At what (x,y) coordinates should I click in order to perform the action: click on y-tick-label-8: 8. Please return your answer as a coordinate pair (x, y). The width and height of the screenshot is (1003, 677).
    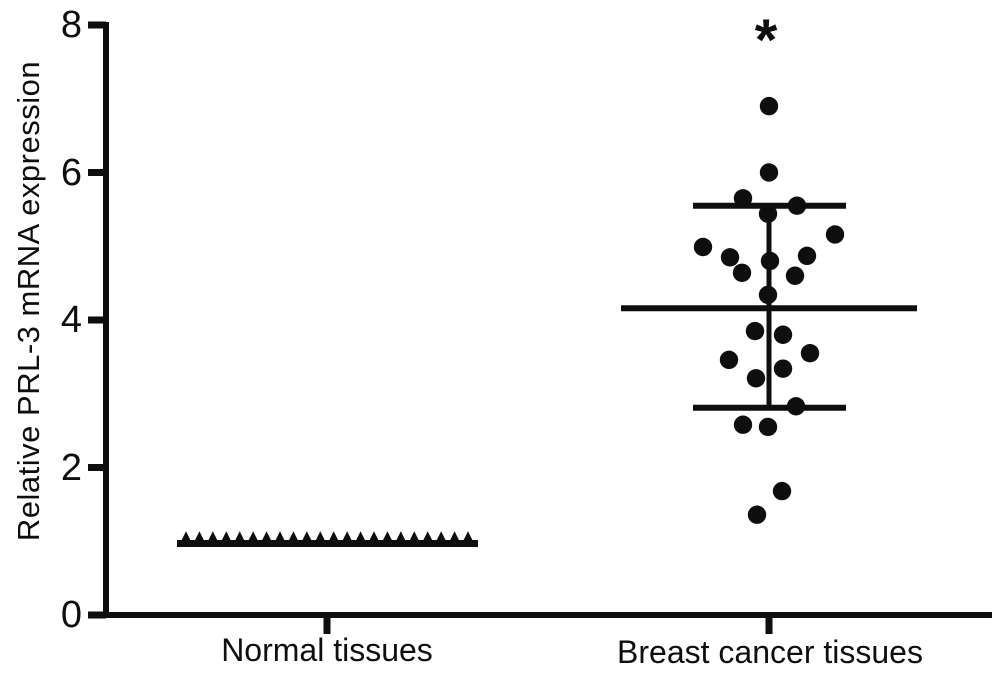
    Looking at the image, I should click on (71, 25).